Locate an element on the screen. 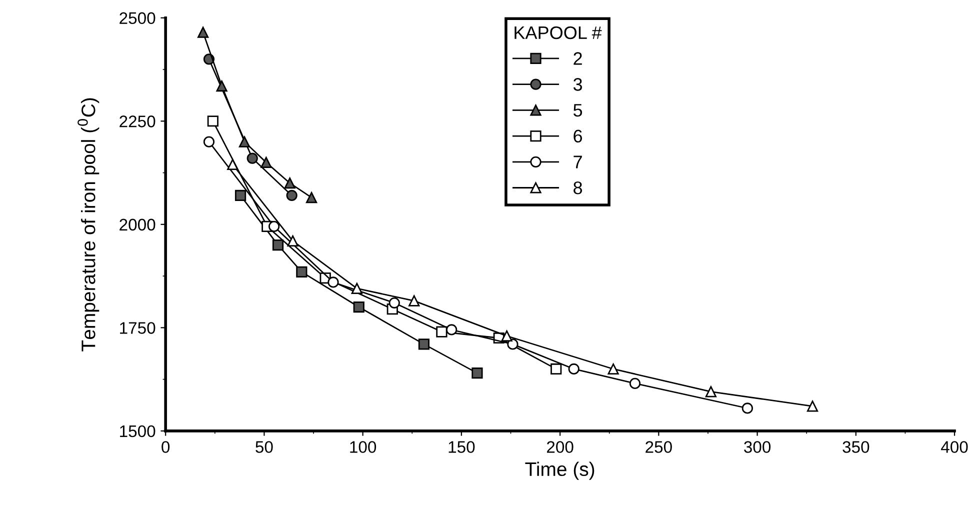 Image resolution: width=974 pixels, height=510 pixels. x-tick-label: 50 is located at coordinates (264, 447).